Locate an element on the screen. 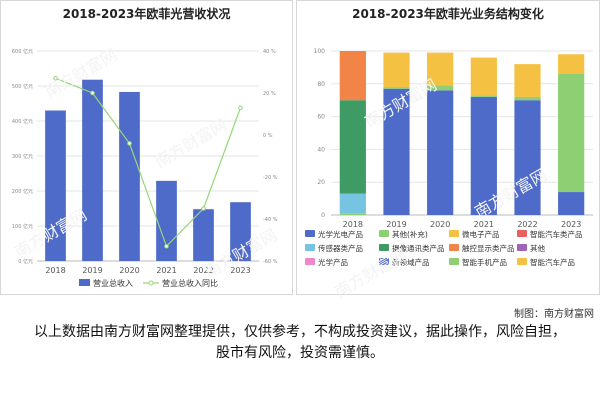 Image resolution: width=600 pixels, height=400 pixels. y-tick-label-right: -60 % is located at coordinates (270, 262).